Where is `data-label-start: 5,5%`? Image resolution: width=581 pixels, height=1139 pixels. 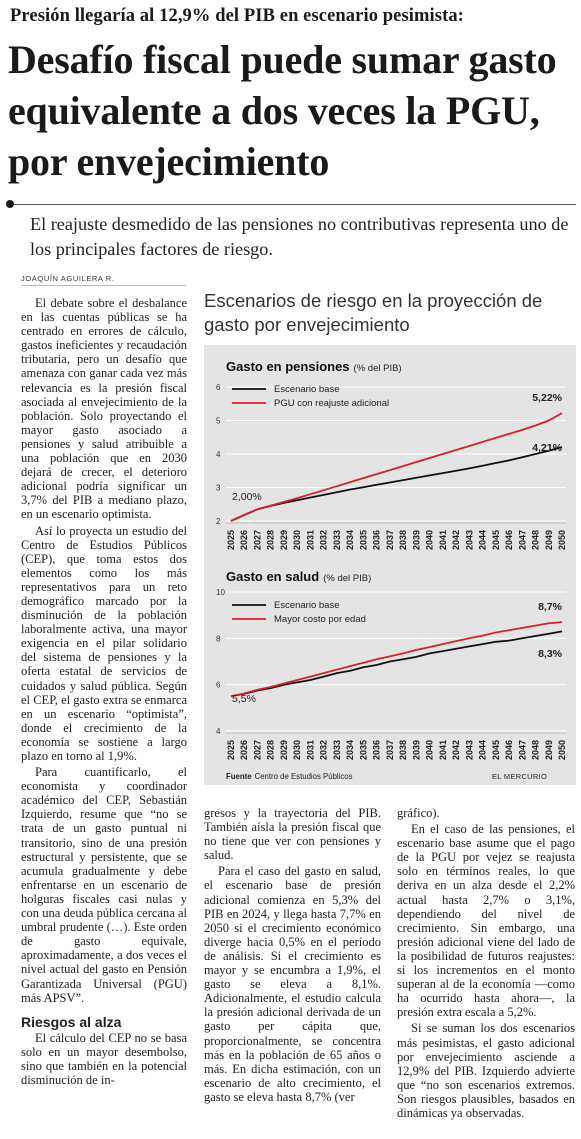
data-label-start: 5,5% is located at coordinates (244, 699).